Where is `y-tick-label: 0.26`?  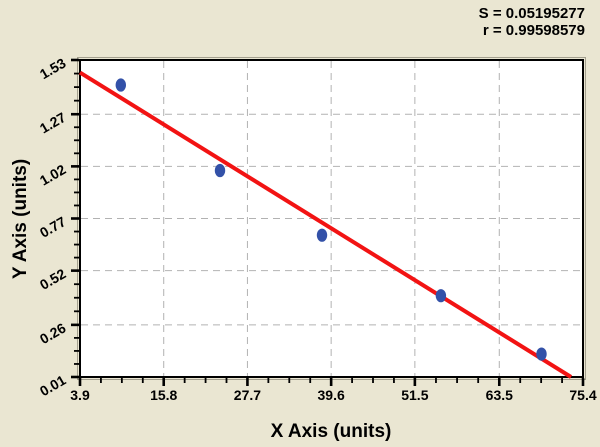 y-tick-label: 0.26 is located at coordinates (53, 333).